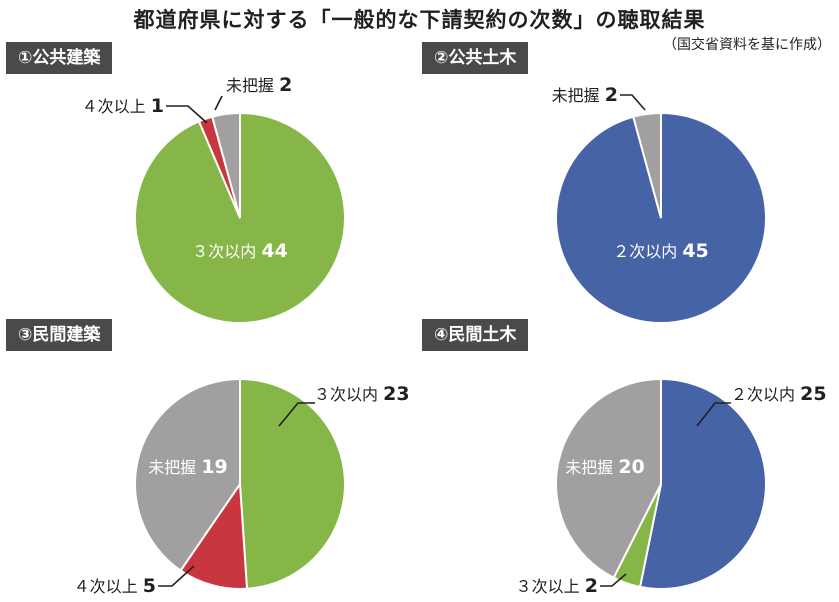  Describe the element at coordinates (605, 467) in the screenshot. I see `slice-label: 未把握 20` at that location.